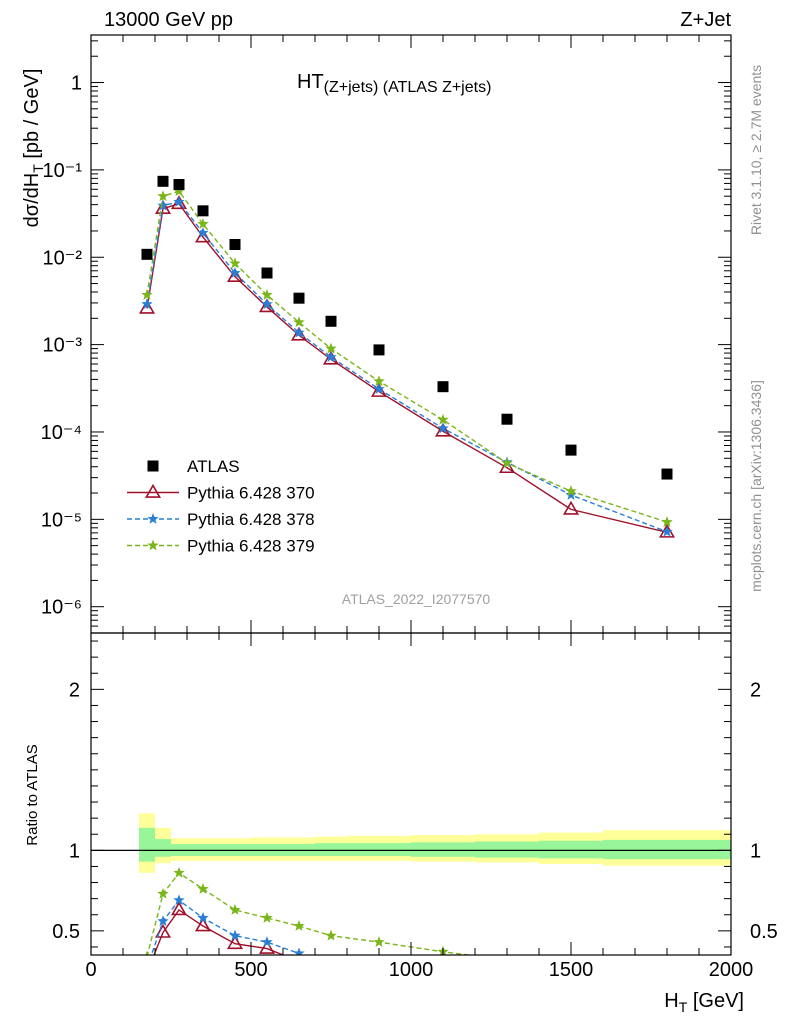 This screenshot has width=786, height=1024. Describe the element at coordinates (715, 1001) in the screenshot. I see `x-axis-label-unit: [GeV]` at that location.